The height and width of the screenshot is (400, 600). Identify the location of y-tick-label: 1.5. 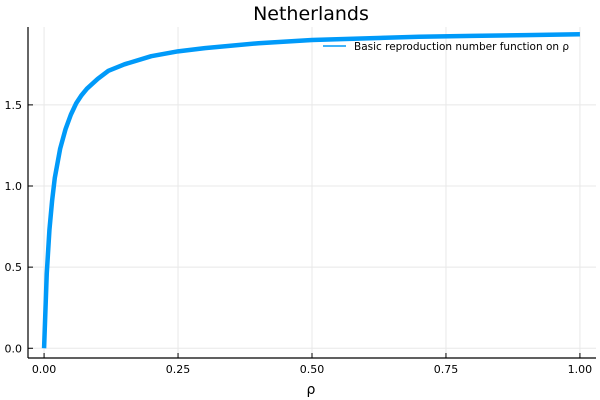
(14, 105).